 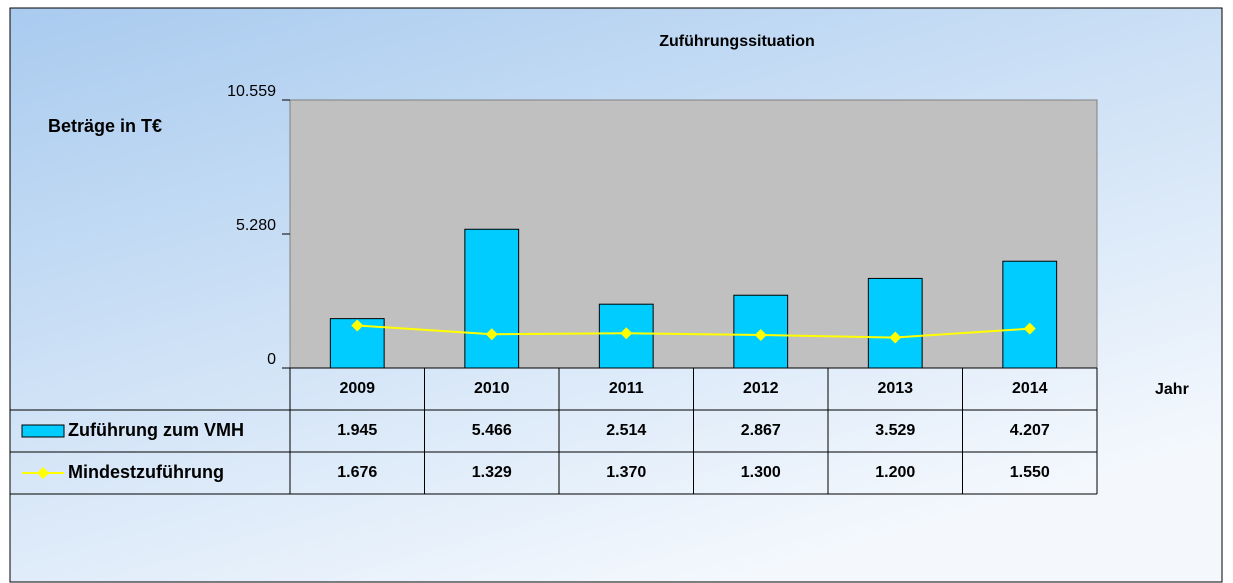 What do you see at coordinates (626, 430) in the screenshot?
I see `data-table-value: 2.514` at bounding box center [626, 430].